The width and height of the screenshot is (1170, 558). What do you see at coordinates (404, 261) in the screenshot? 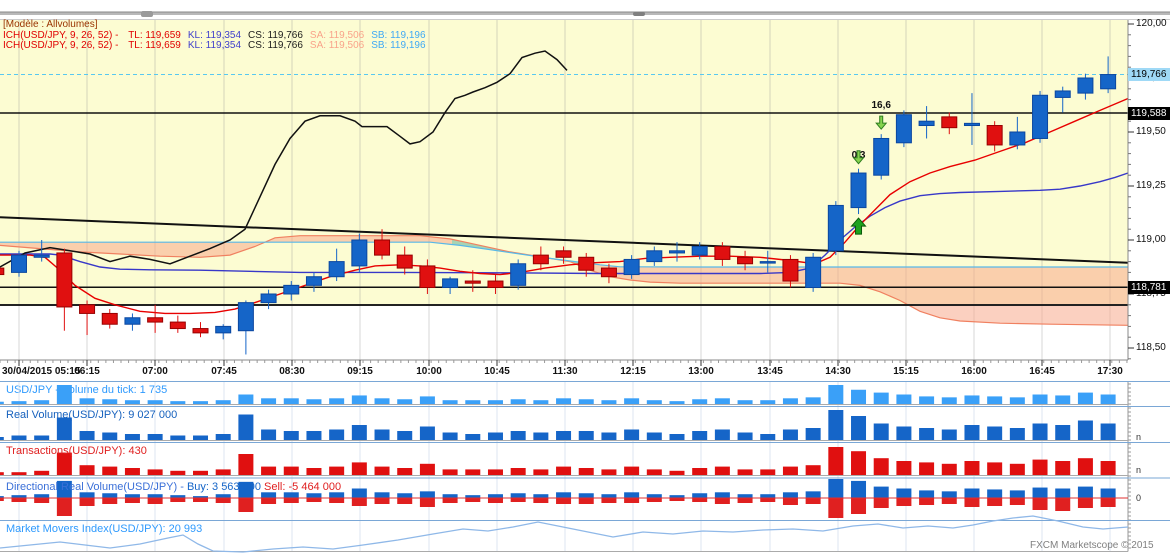
I see `candle-09:45` at bounding box center [404, 261].